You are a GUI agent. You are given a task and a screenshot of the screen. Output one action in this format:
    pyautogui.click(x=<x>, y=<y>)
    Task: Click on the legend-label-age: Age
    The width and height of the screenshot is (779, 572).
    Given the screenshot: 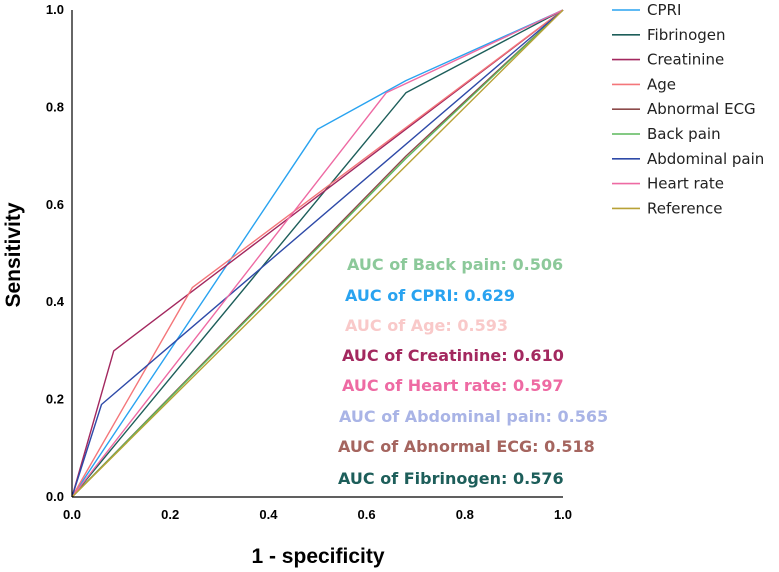 What is the action you would take?
    pyautogui.click(x=661, y=84)
    